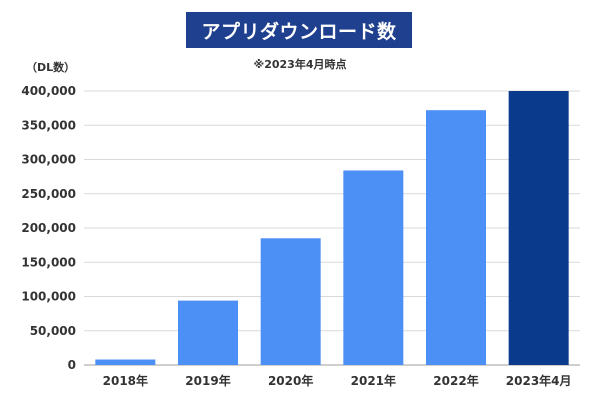  What do you see at coordinates (53, 331) in the screenshot?
I see `y-tick-label: 50,000` at bounding box center [53, 331].